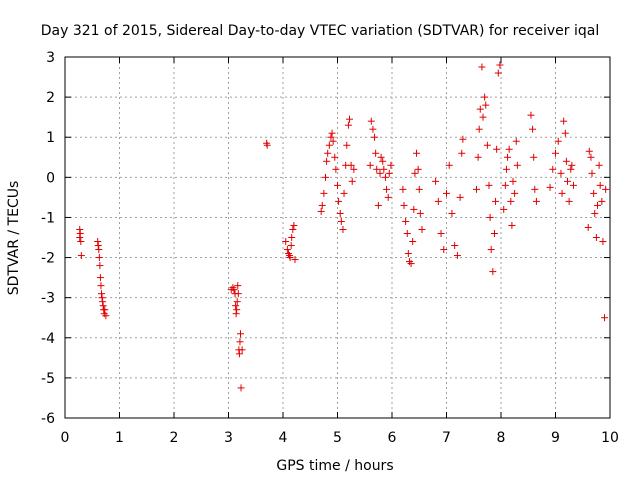 Image resolution: width=640 pixels, height=485 pixels. Describe the element at coordinates (50, 98) in the screenshot. I see `y-tick-label: 2` at that location.